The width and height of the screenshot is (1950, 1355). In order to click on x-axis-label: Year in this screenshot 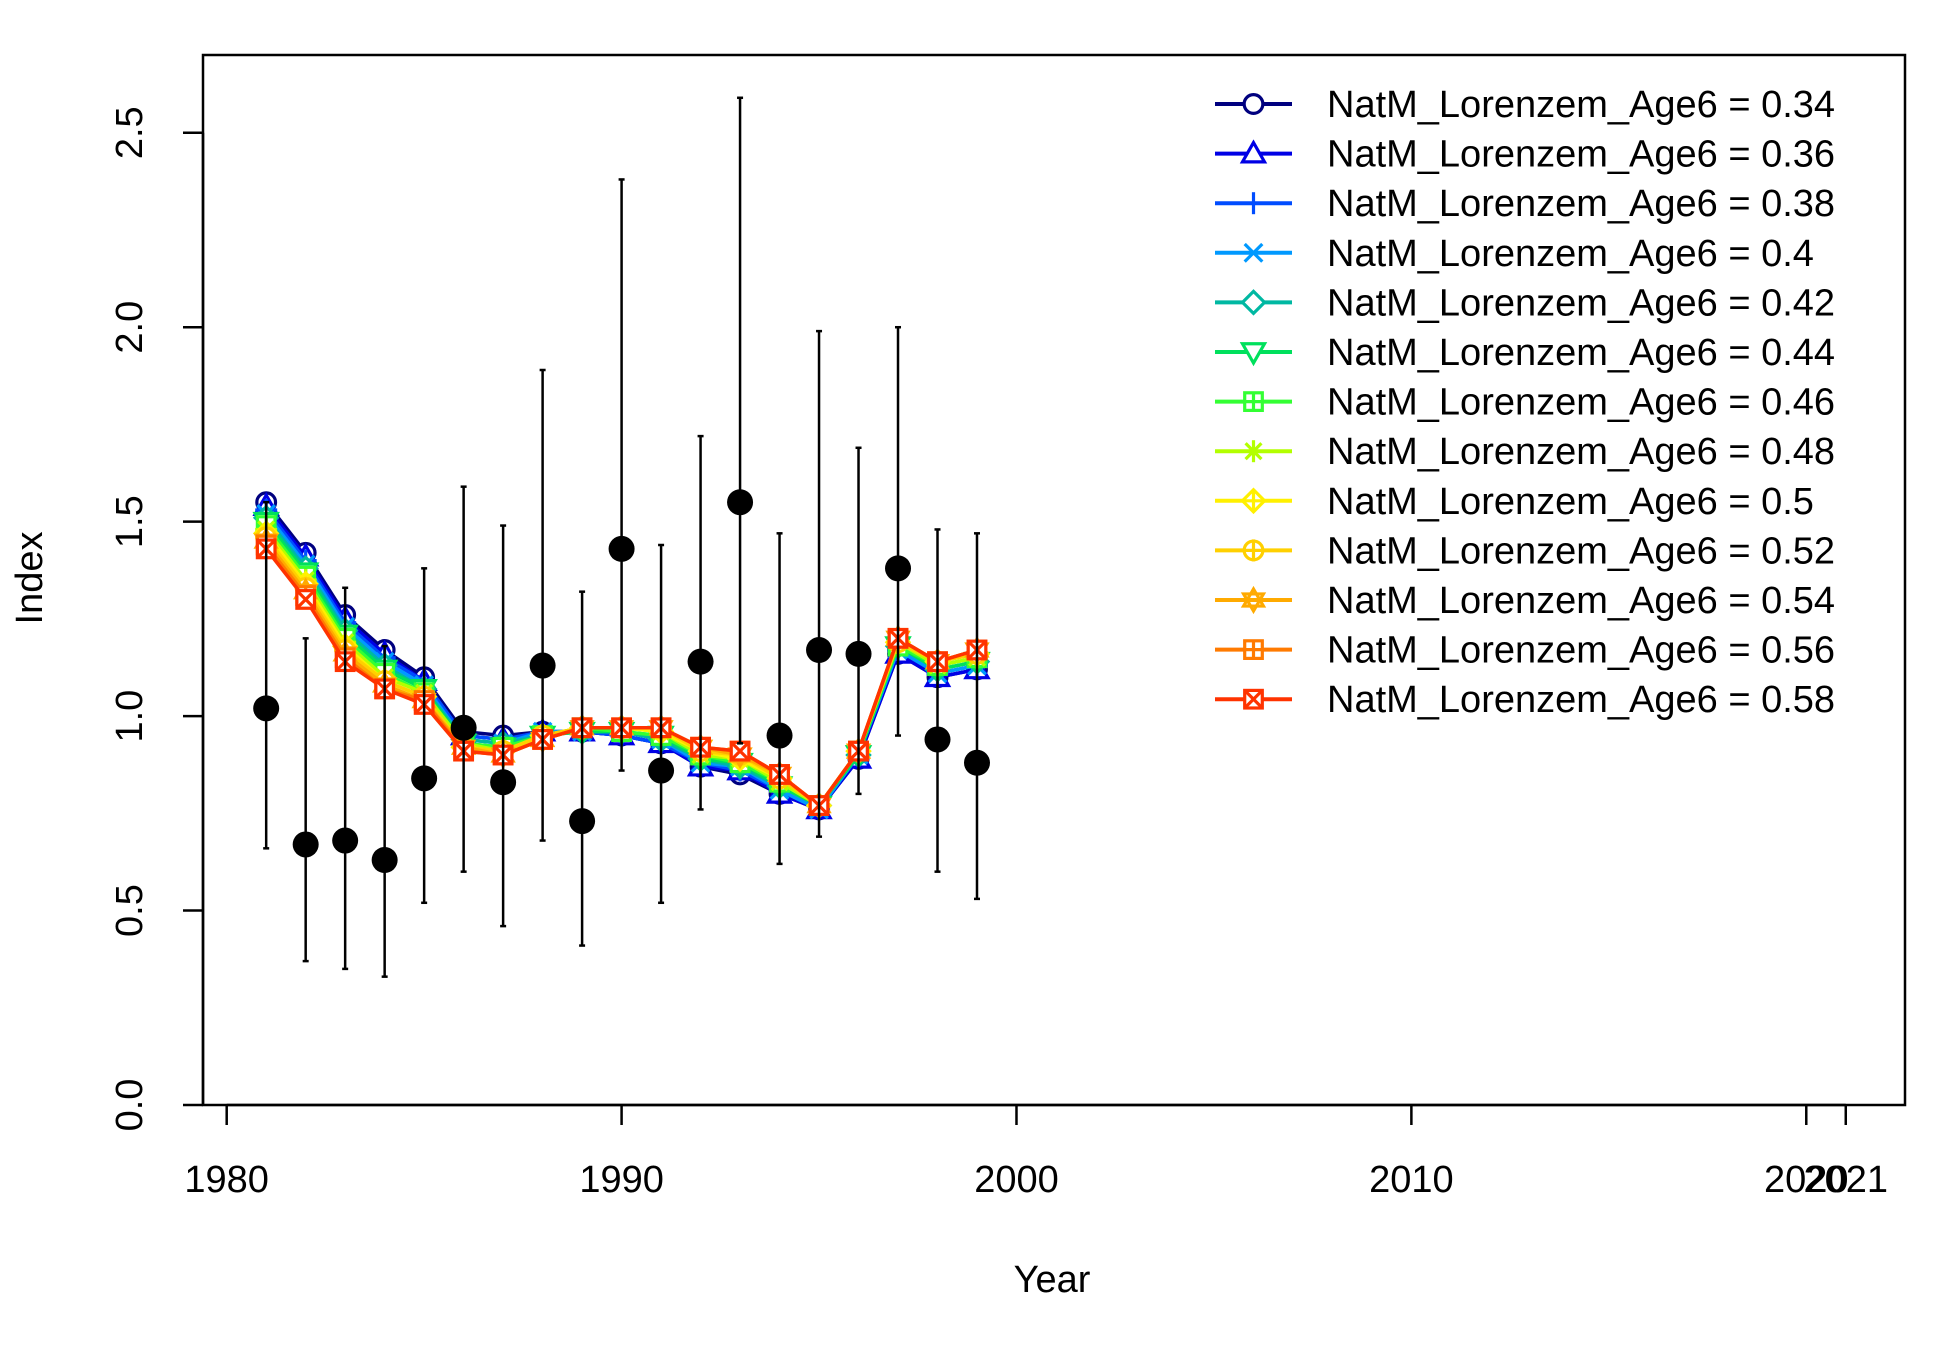, I will do `click(1052, 1280)`.